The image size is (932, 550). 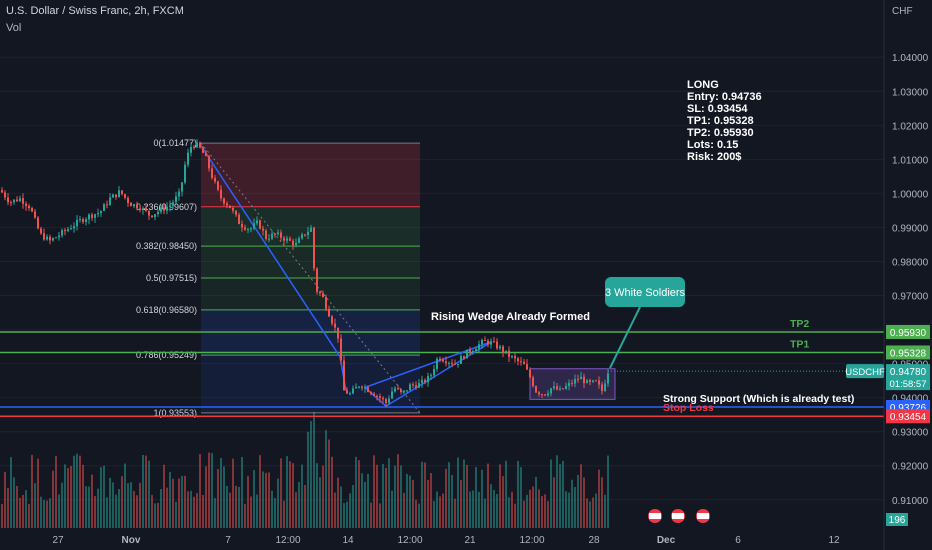 What do you see at coordinates (908, 377) in the screenshot?
I see `current-price-tag` at bounding box center [908, 377].